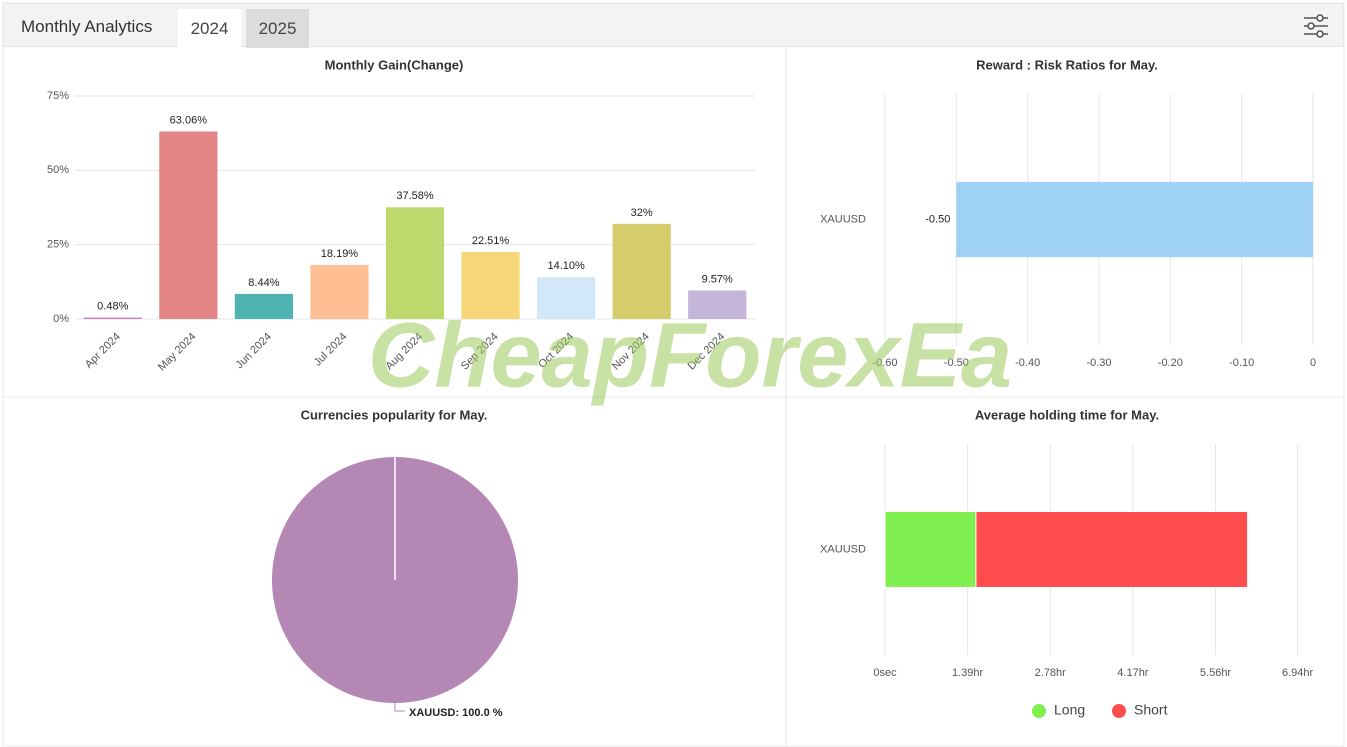 The image size is (1347, 747). Describe the element at coordinates (566, 266) in the screenshot. I see `value-label: 14.10%` at that location.